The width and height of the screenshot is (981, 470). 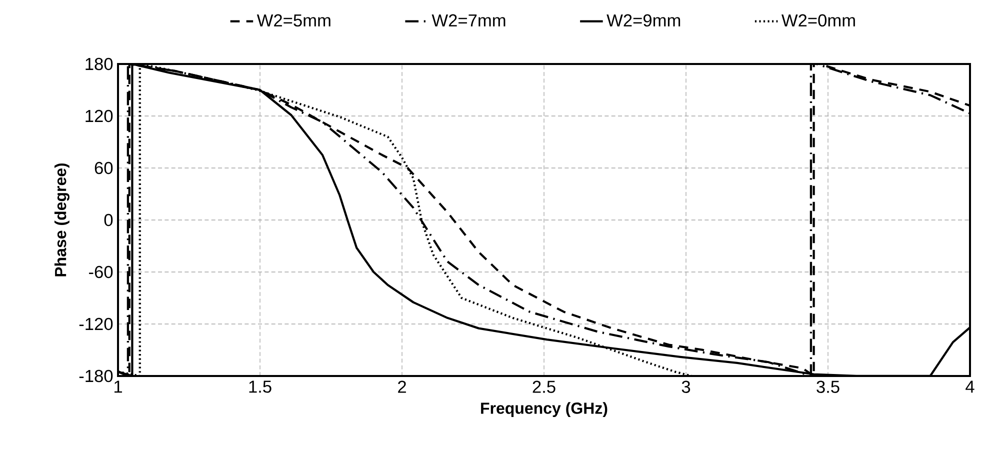 I want to click on y-axis-title: Phase (degree), so click(x=62, y=219).